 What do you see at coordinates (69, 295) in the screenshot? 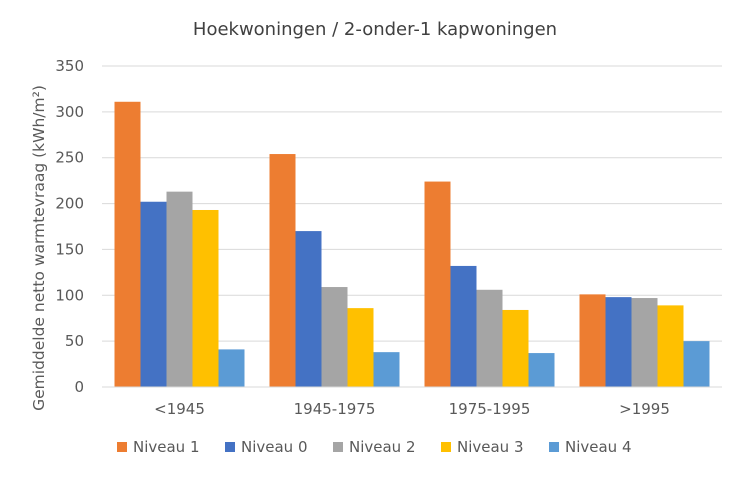
I see `y-tick-label: 100` at bounding box center [69, 295].